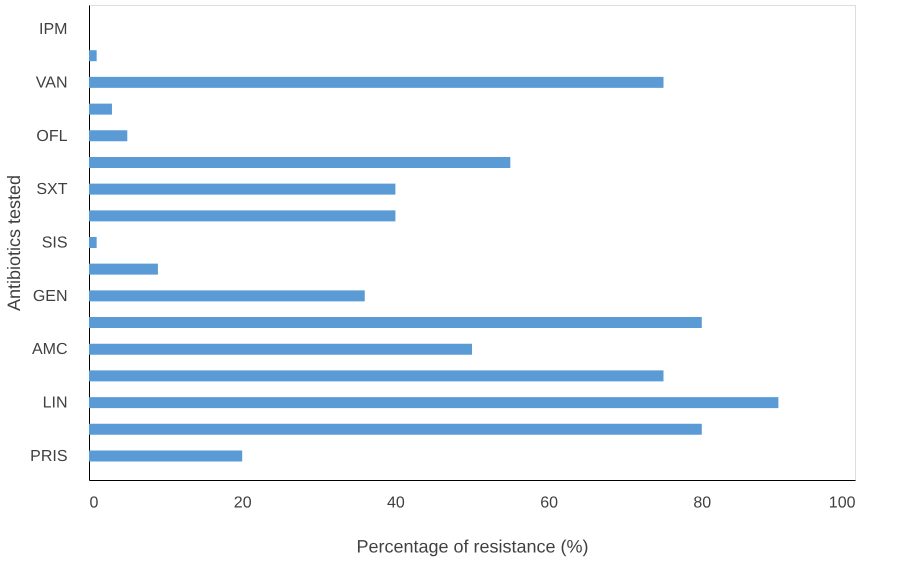  I want to click on x-tick-label: 0, so click(94, 503).